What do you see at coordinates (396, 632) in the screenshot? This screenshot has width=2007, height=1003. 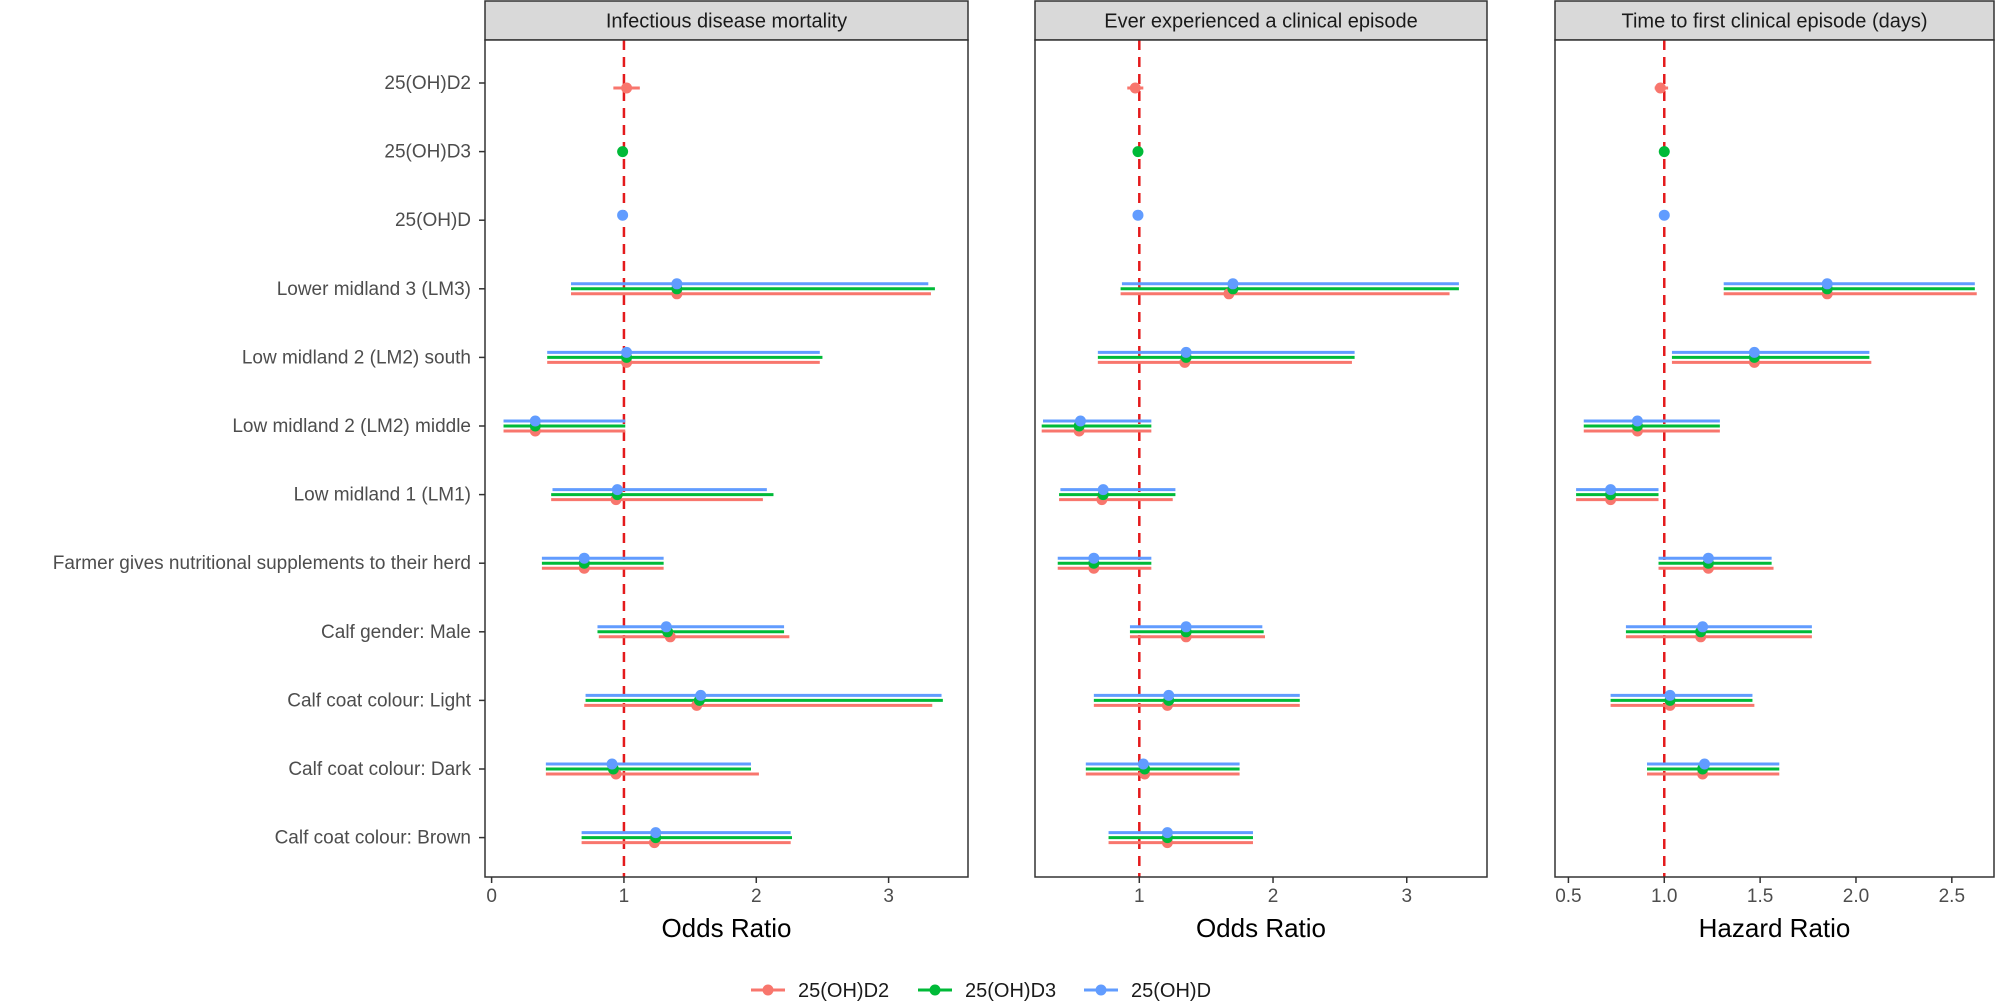 I see `y-axis-label: Calf gender: Male` at bounding box center [396, 632].